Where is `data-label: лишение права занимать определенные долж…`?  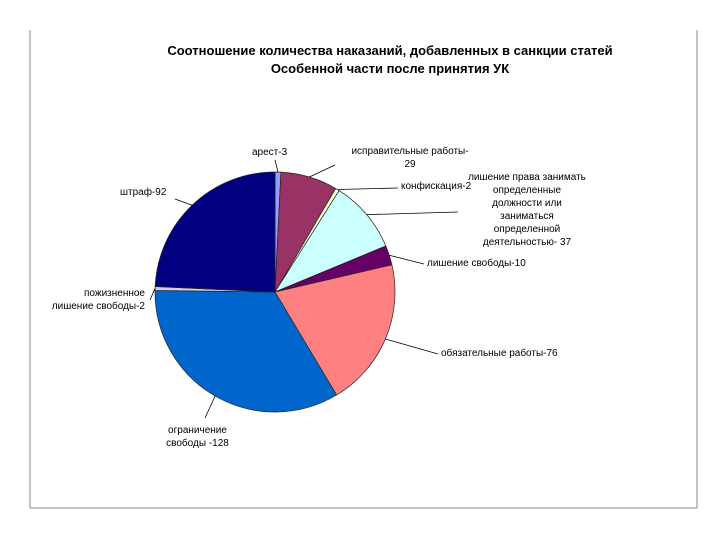
data-label: лишение права занимать определенные долж… is located at coordinates (527, 210).